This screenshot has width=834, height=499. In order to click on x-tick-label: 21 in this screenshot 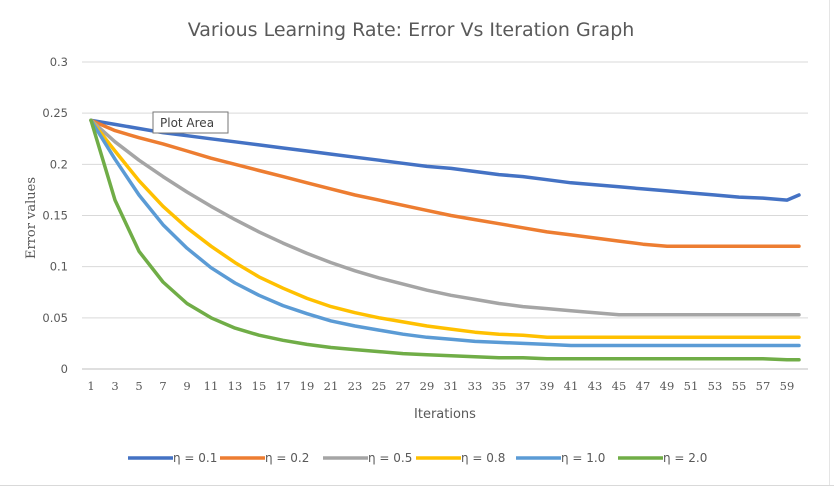, I will do `click(331, 386)`.